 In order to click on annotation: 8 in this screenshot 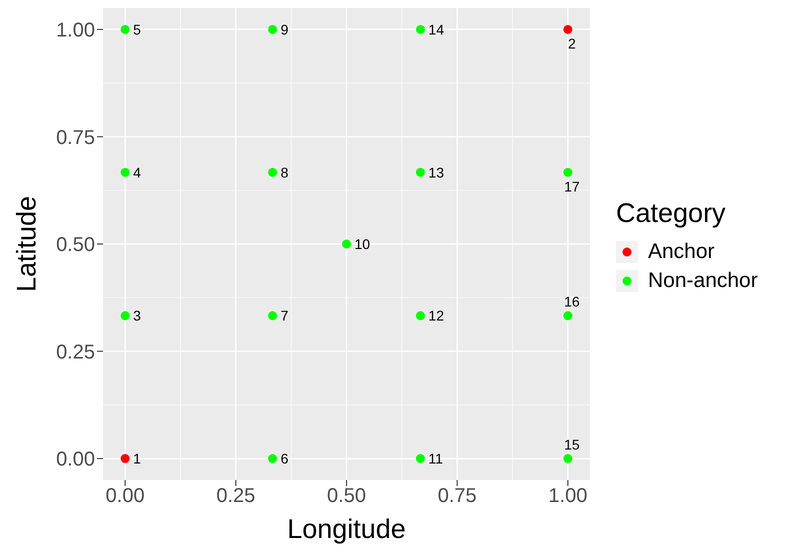, I will do `click(284, 172)`.